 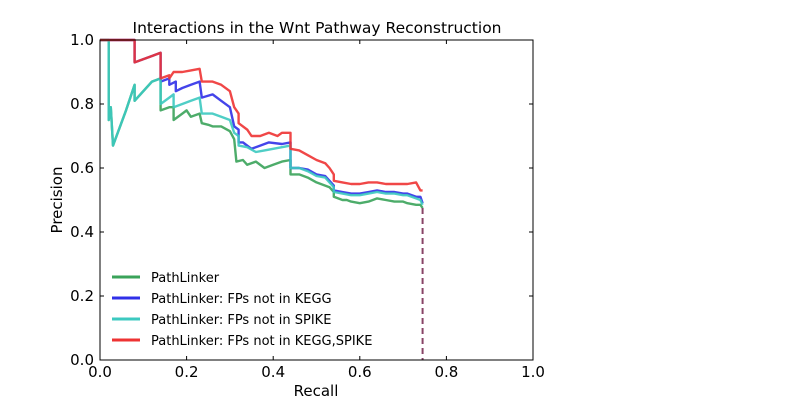 What do you see at coordinates (446, 372) in the screenshot?
I see `x-tick-label: 0.8` at bounding box center [446, 372].